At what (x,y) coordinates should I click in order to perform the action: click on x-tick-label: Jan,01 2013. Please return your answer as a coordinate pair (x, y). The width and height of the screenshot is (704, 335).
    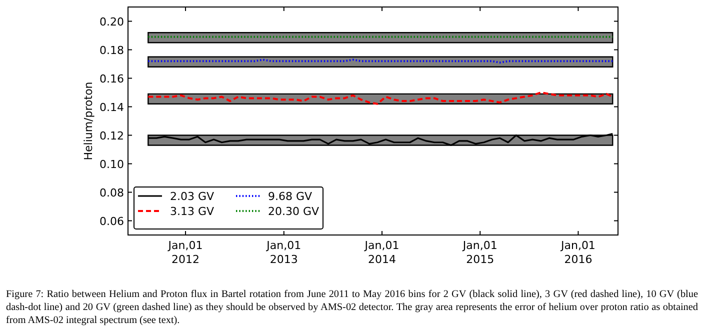
    Looking at the image, I should click on (284, 252).